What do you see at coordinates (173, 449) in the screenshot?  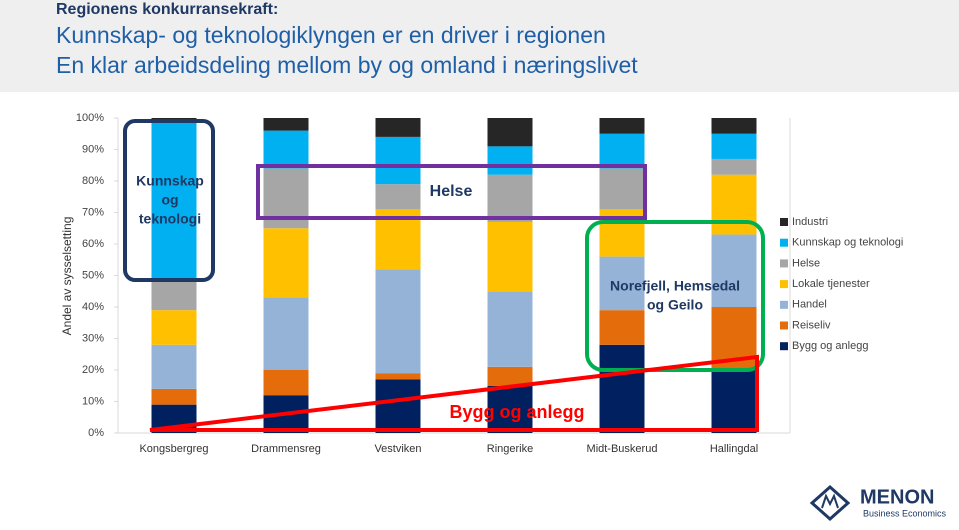 I see `x-tick-label: Kongsbergreg` at bounding box center [173, 449].